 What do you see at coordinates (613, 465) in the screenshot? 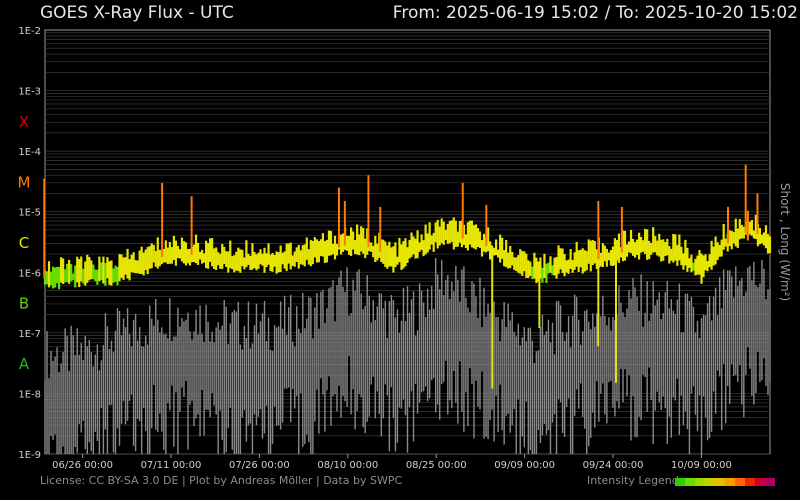
I see `x-tick-label: 09/24 00:00` at bounding box center [613, 465].